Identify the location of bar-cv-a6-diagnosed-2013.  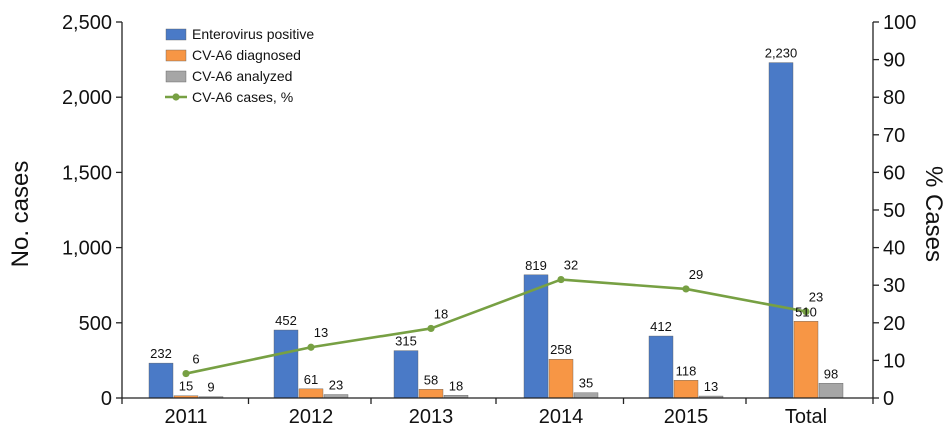
(431, 394).